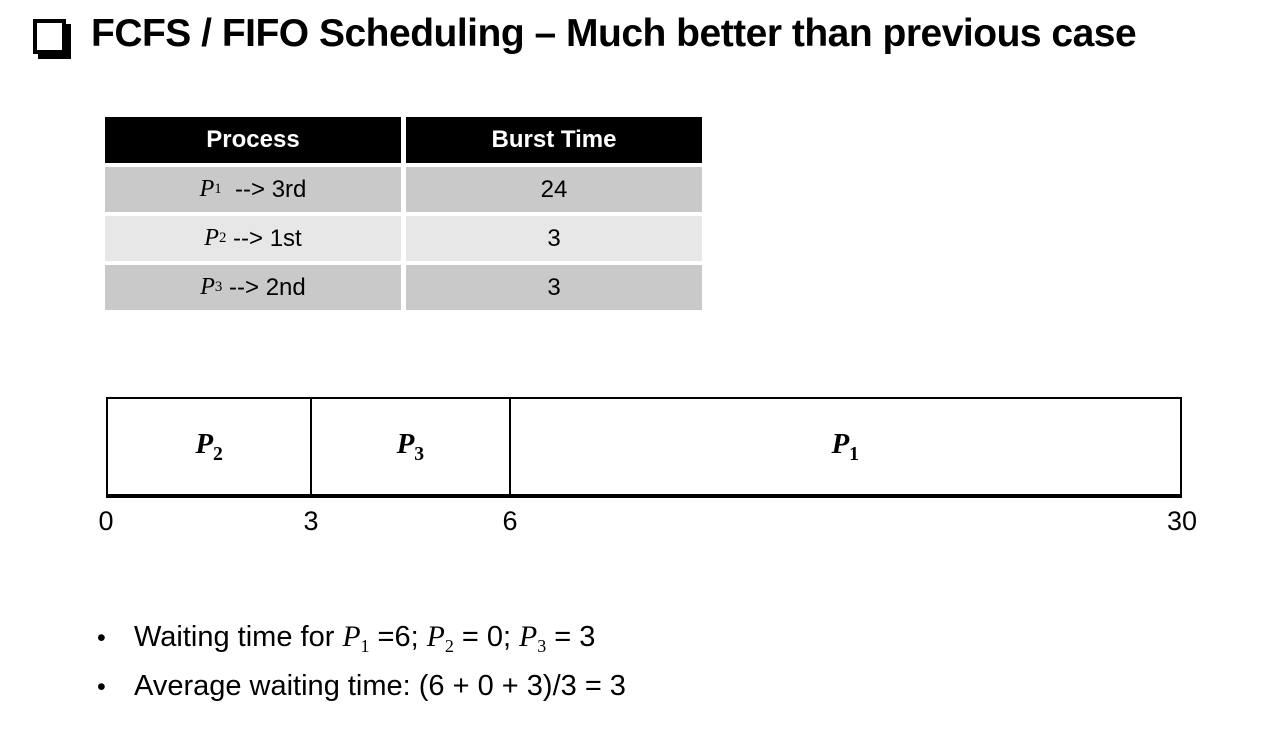 This screenshot has width=1280, height=741. I want to click on gantt-segment-label: P3, so click(410, 446).